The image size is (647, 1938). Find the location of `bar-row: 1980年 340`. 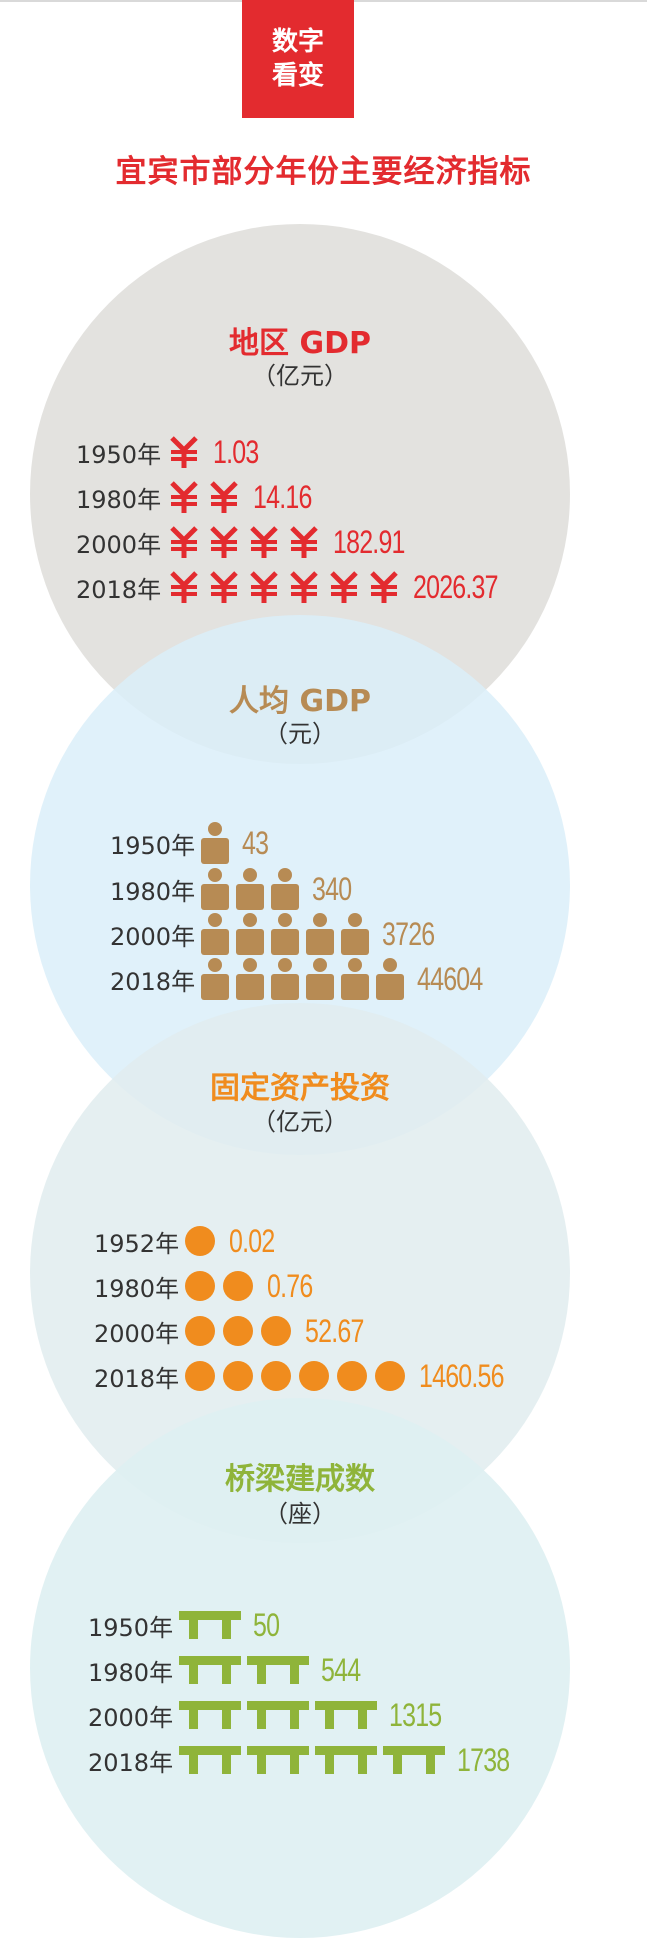

bar-row: 1980年 340 is located at coordinates (236, 889).